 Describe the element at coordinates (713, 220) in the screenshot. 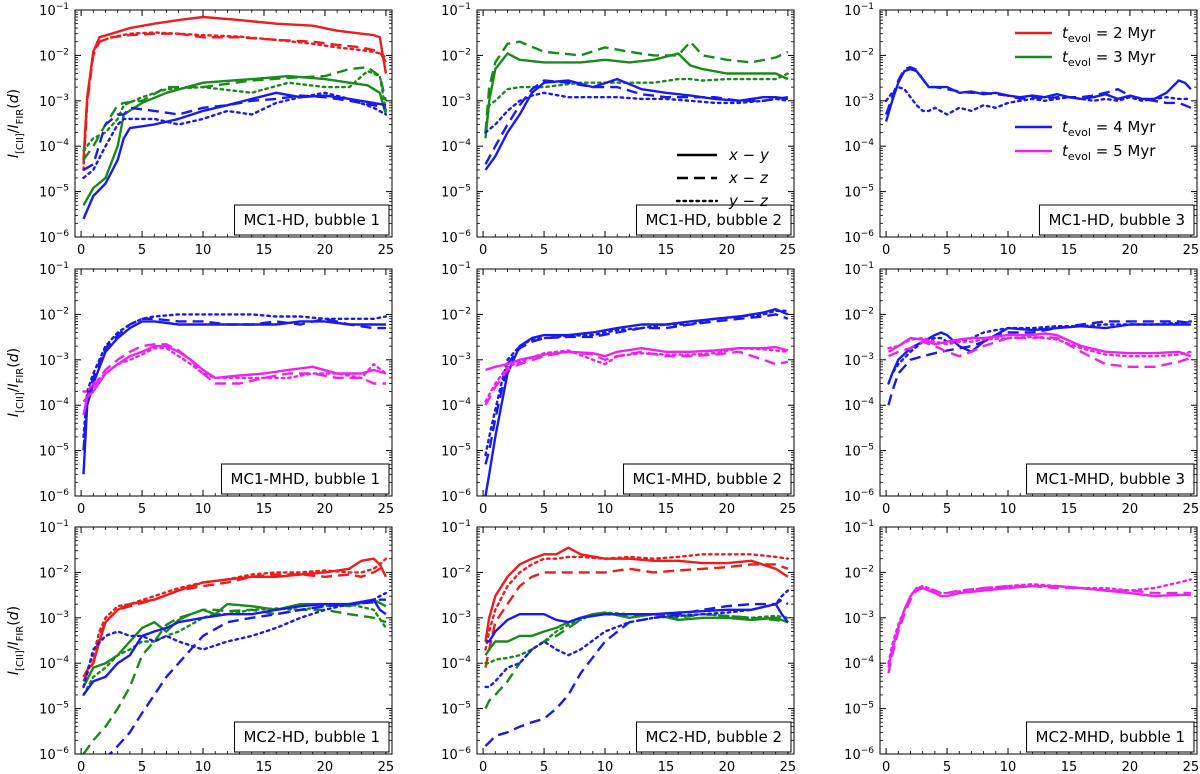

I see `panel-title-box: MC1-HD, bubble 2` at that location.